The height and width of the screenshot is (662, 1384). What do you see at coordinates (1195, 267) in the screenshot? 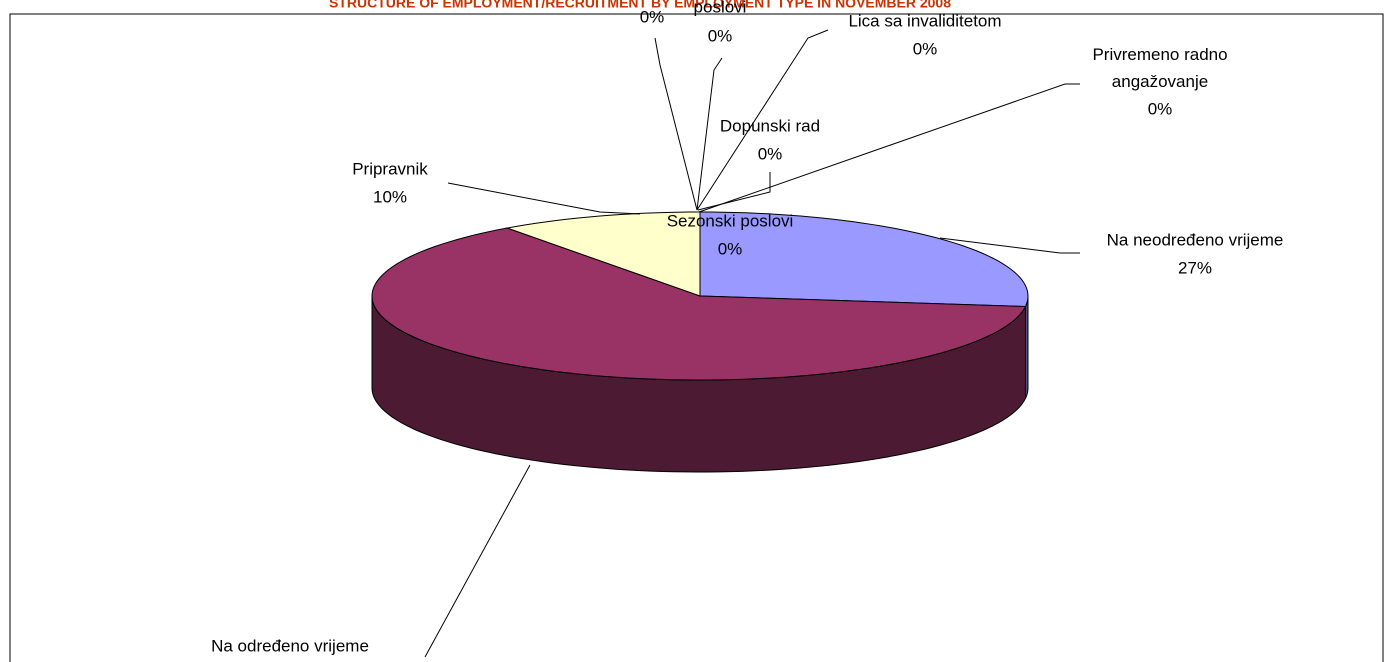
I see `data-label-value: 27%` at bounding box center [1195, 267].